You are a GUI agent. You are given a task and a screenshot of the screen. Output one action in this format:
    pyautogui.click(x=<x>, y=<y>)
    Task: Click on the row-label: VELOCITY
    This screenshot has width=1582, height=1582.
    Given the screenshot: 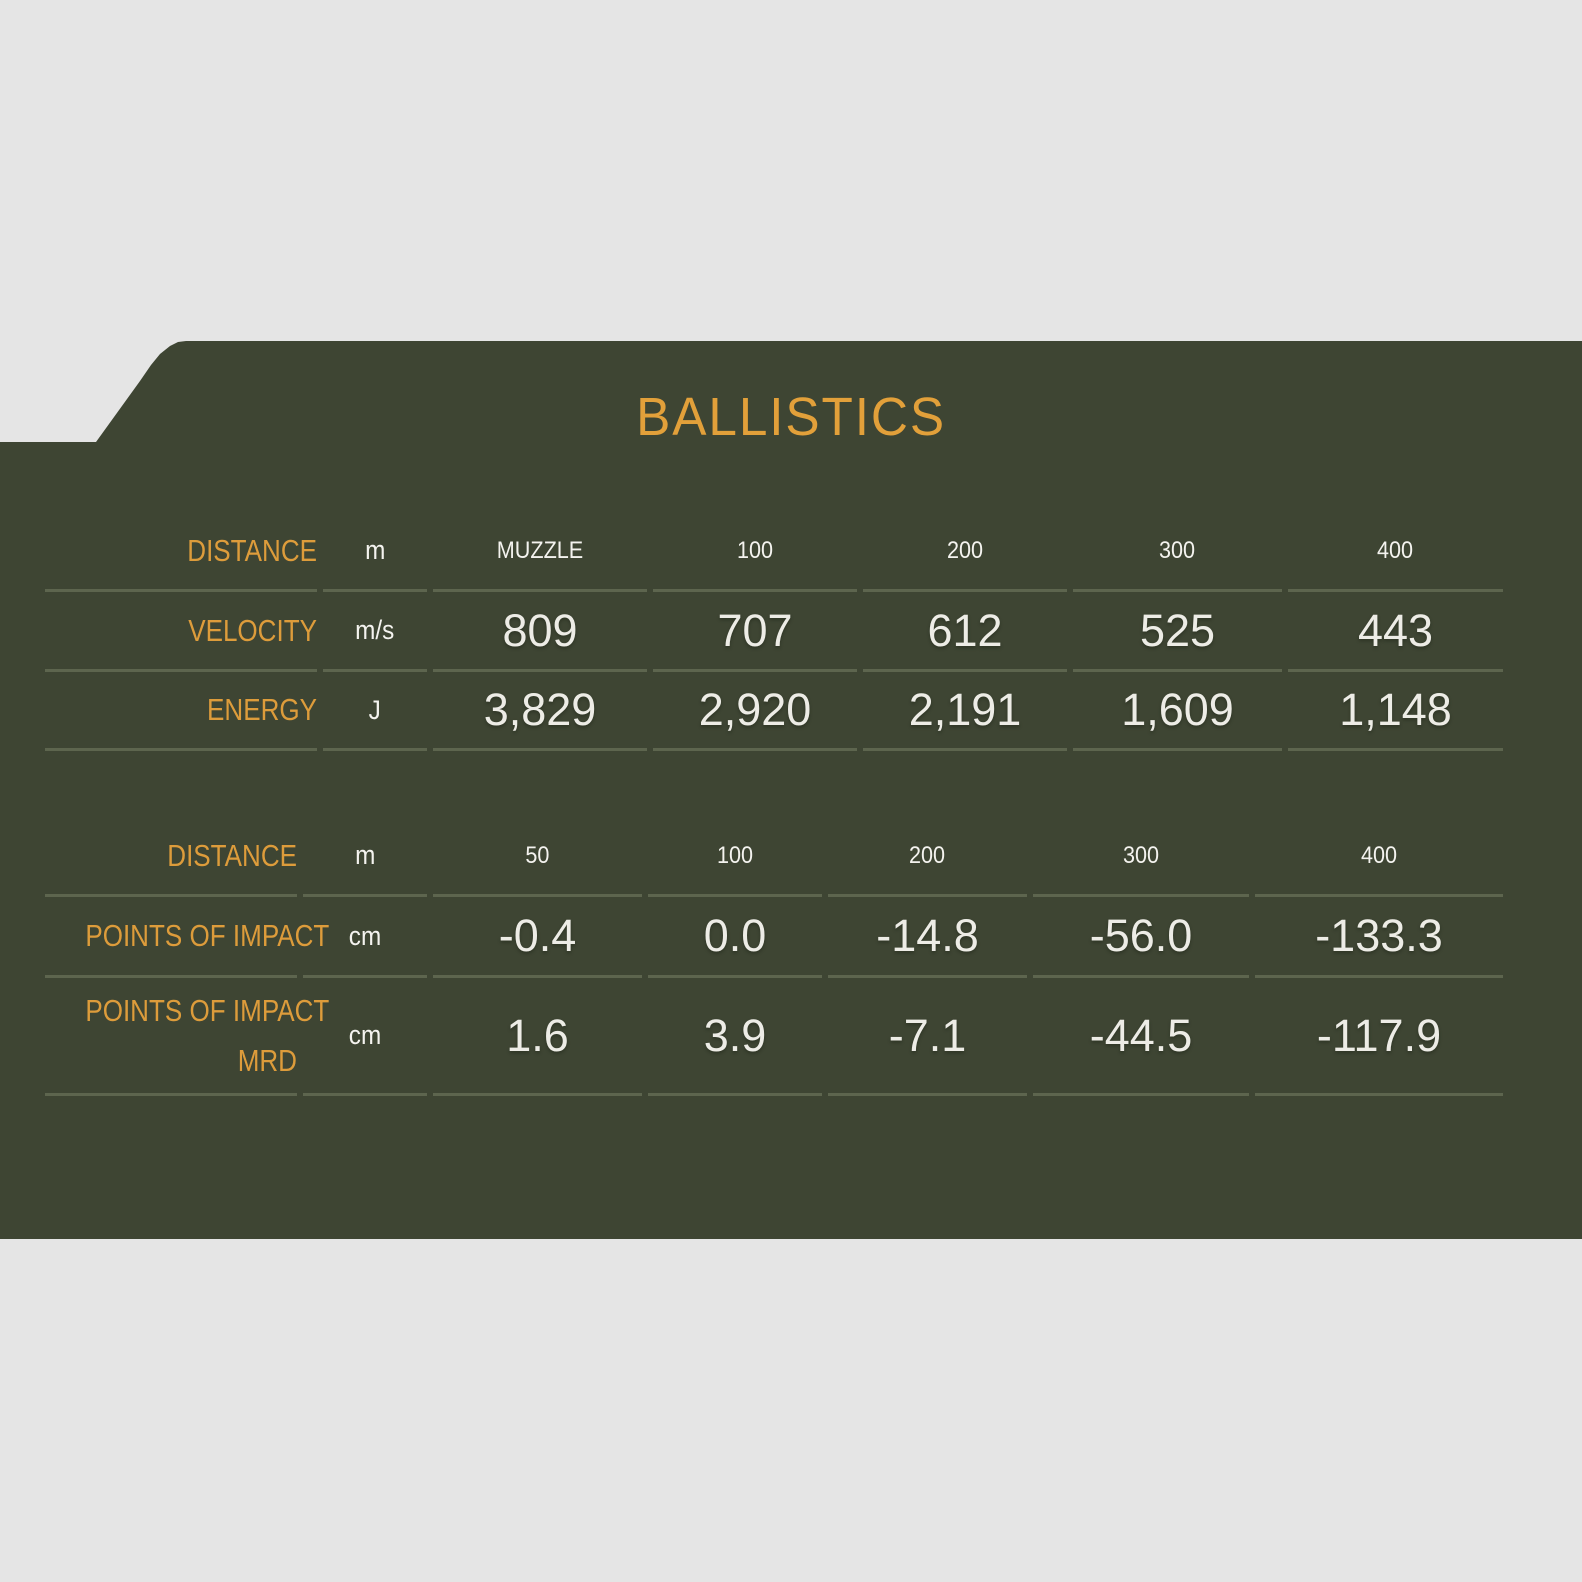 What is the action you would take?
    pyautogui.click(x=181, y=632)
    